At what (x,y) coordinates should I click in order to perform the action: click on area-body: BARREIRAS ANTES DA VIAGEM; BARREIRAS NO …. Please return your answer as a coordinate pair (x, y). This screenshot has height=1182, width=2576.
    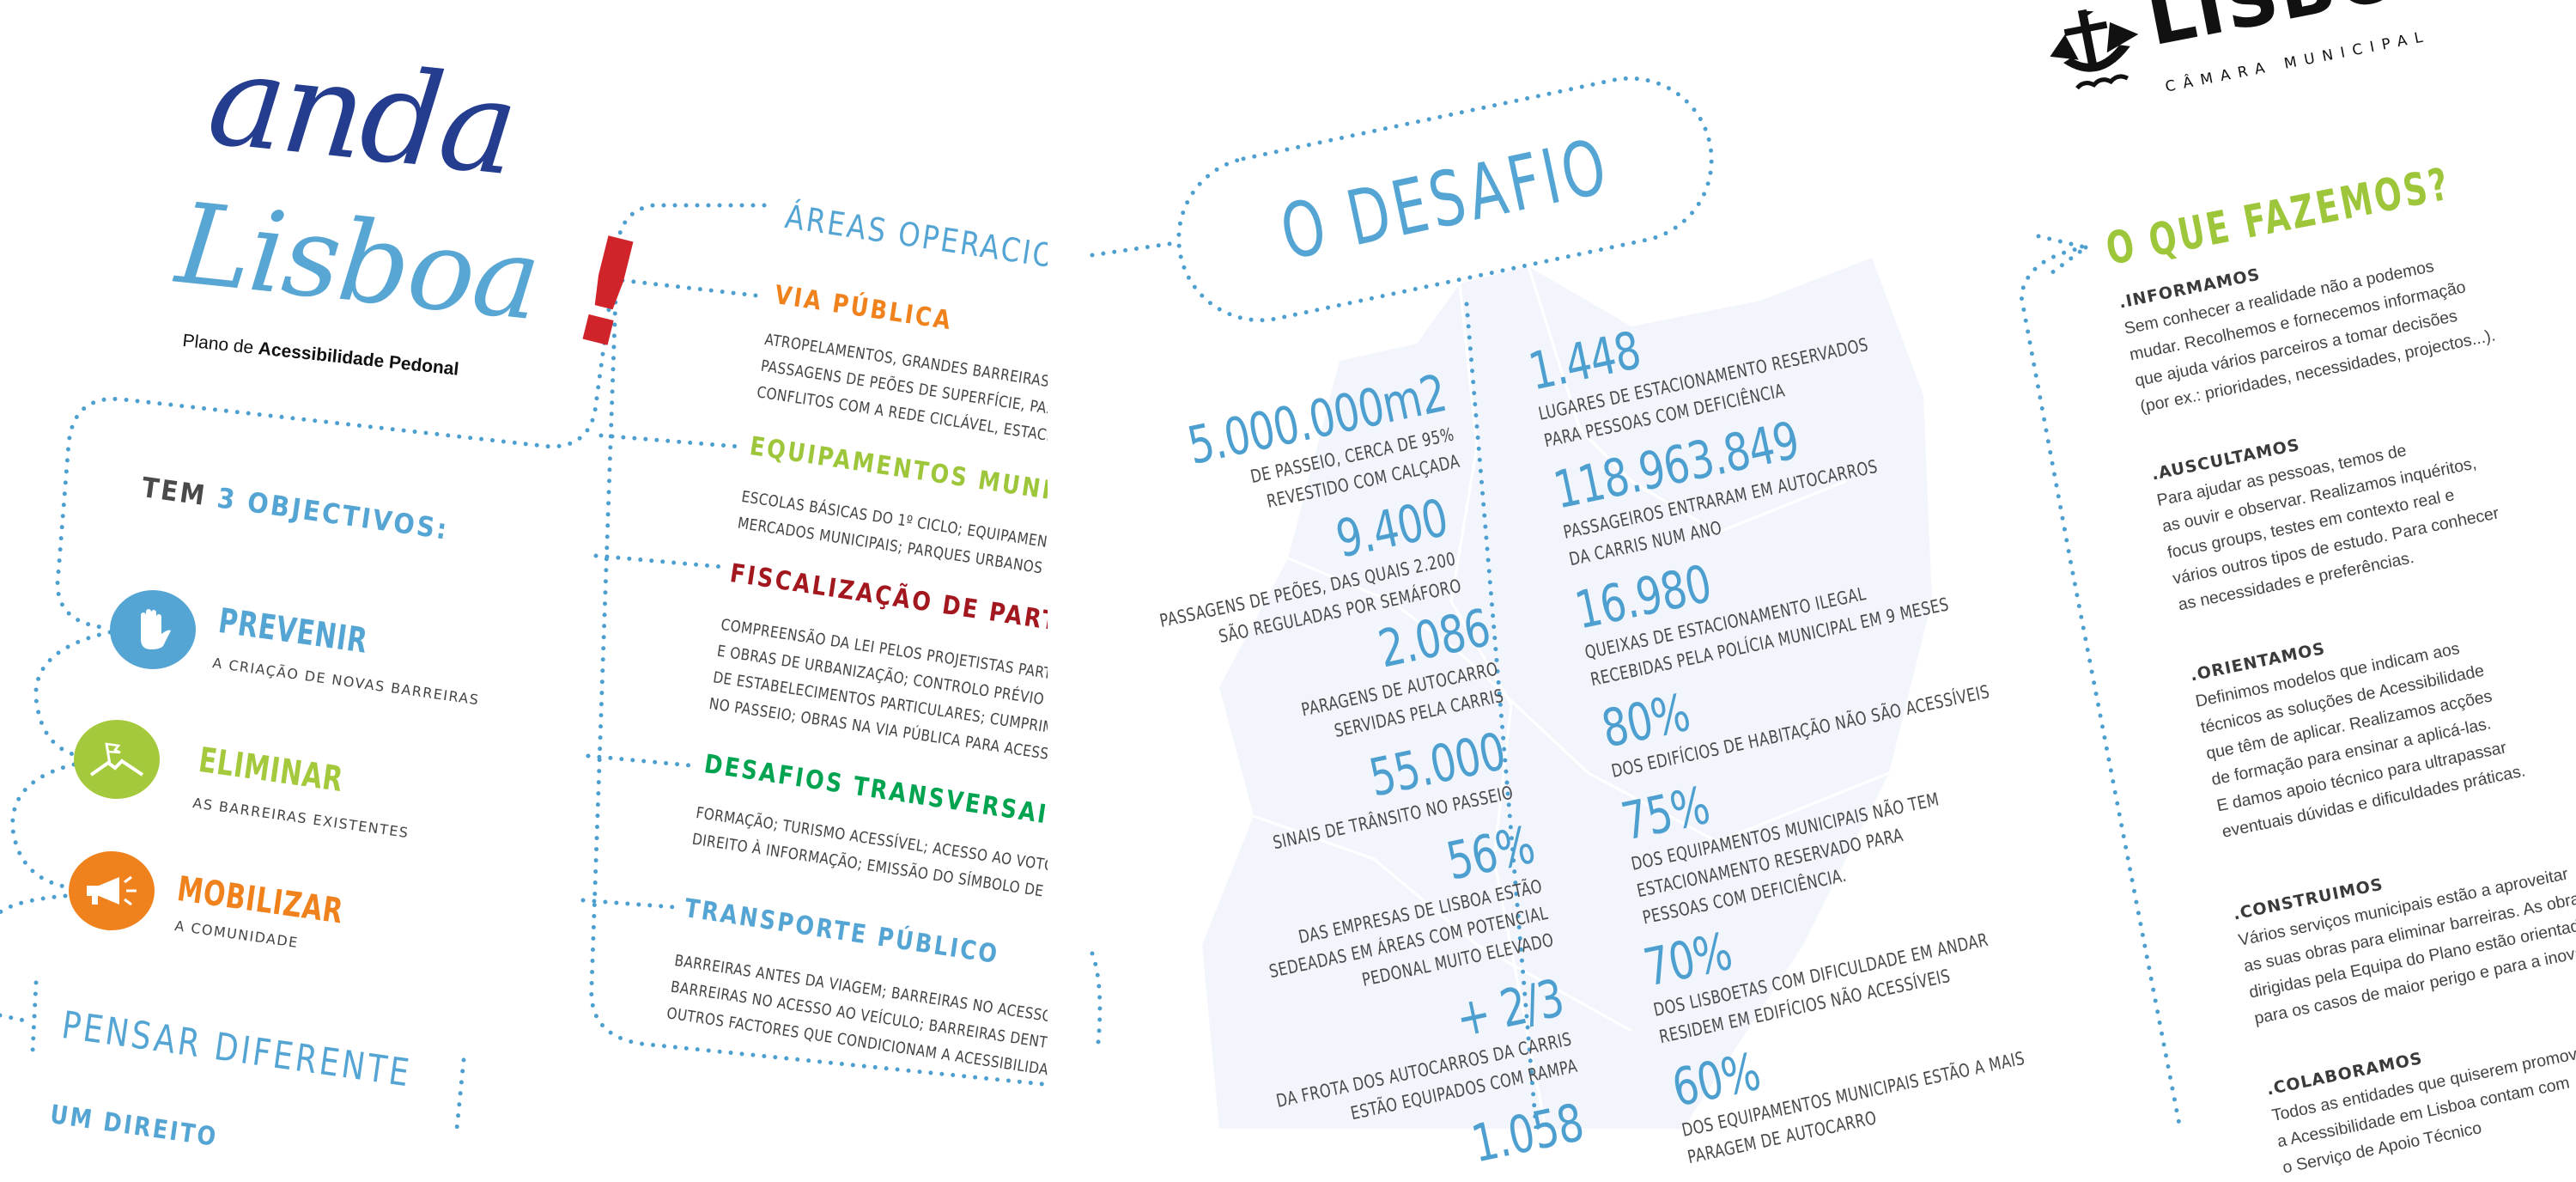
    Looking at the image, I should click on (856, 1020).